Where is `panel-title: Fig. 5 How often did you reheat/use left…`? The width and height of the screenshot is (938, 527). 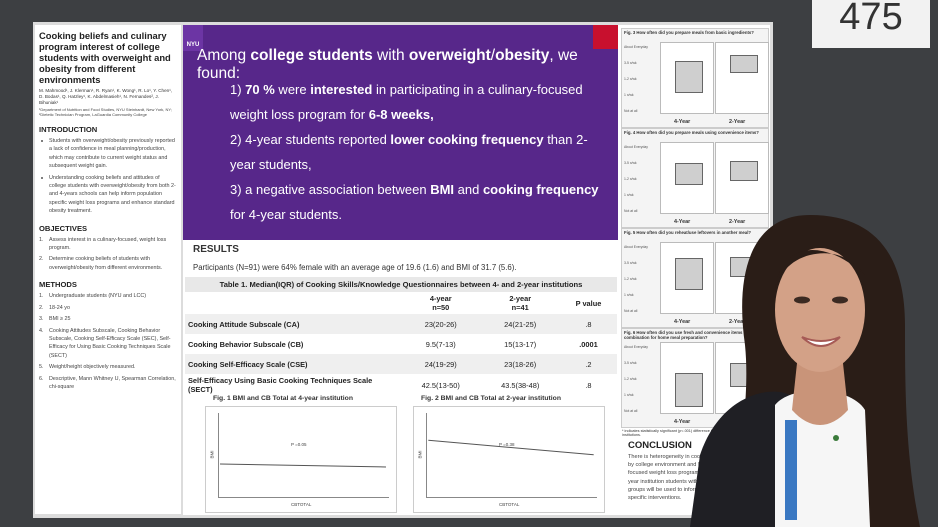 panel-title: Fig. 5 How often did you reheat/use left… is located at coordinates (688, 232).